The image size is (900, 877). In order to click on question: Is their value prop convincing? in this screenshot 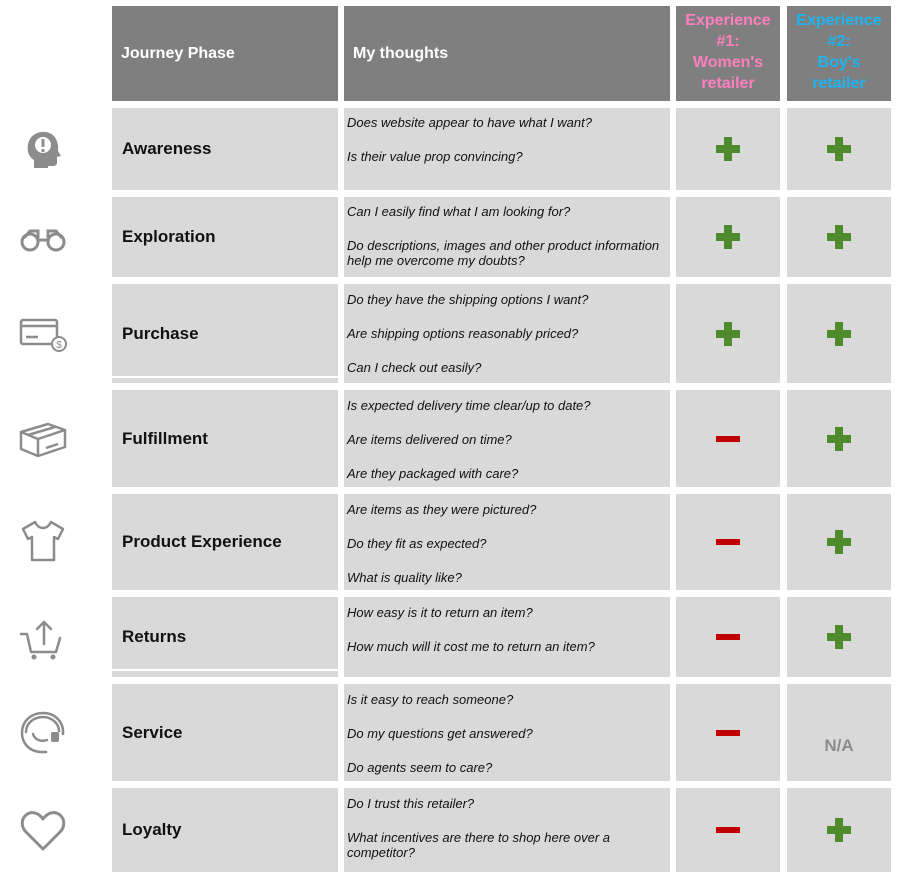, I will do `click(435, 156)`.